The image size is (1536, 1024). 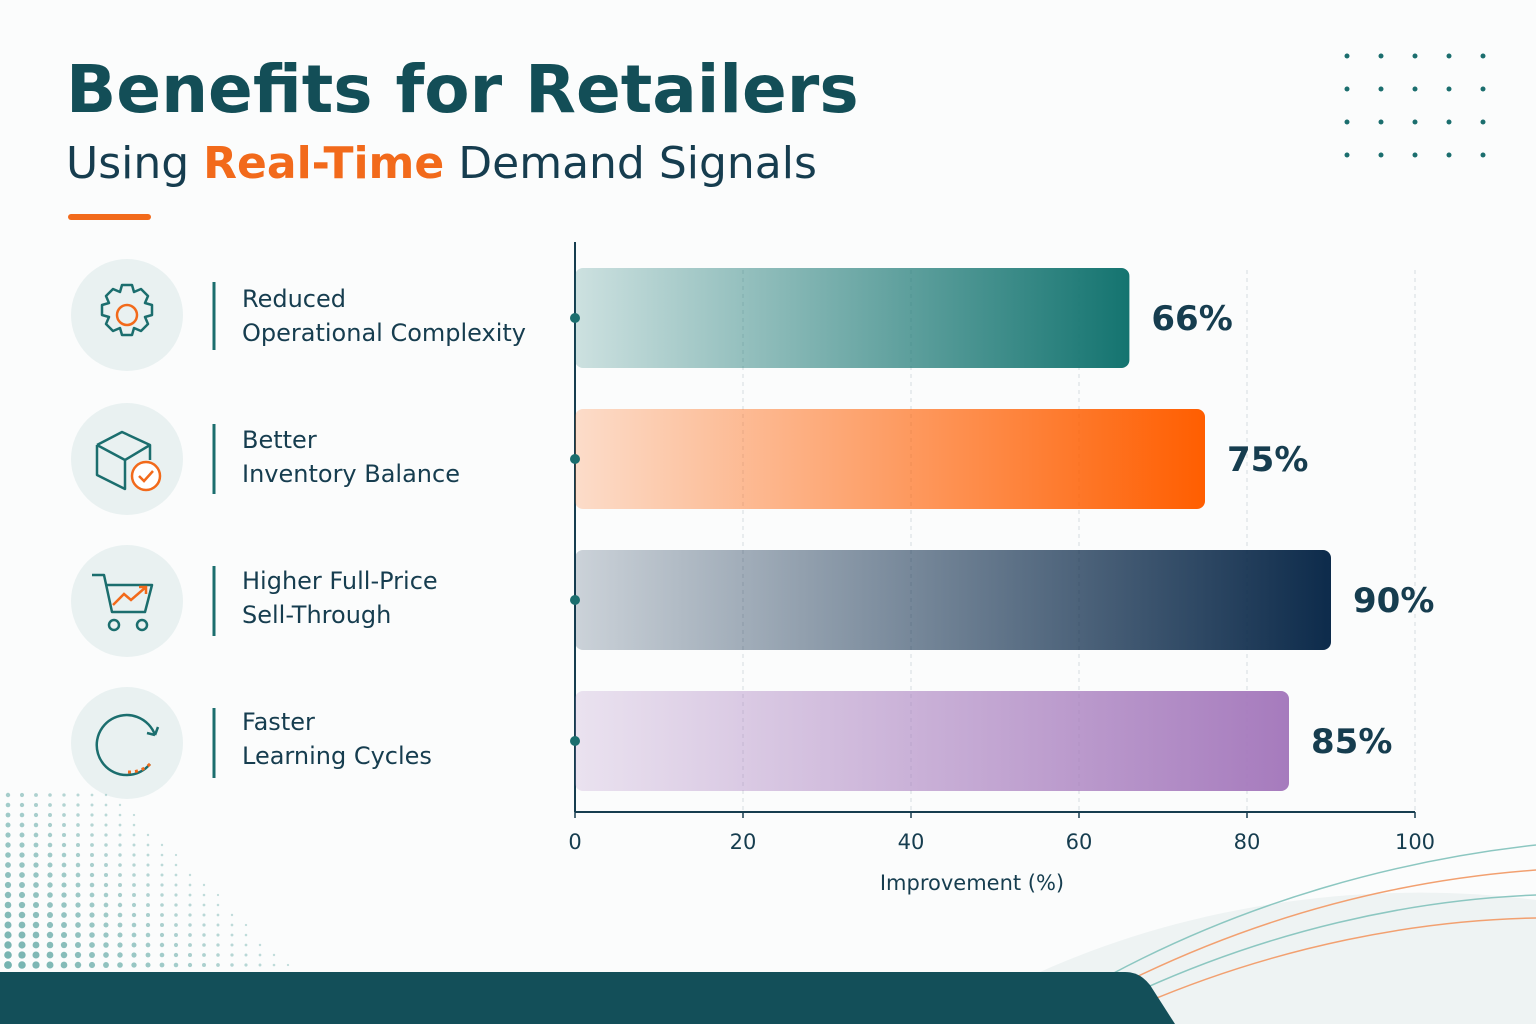 I want to click on chart-subtitle: Using Real-Time Demand Signals, so click(x=441, y=163).